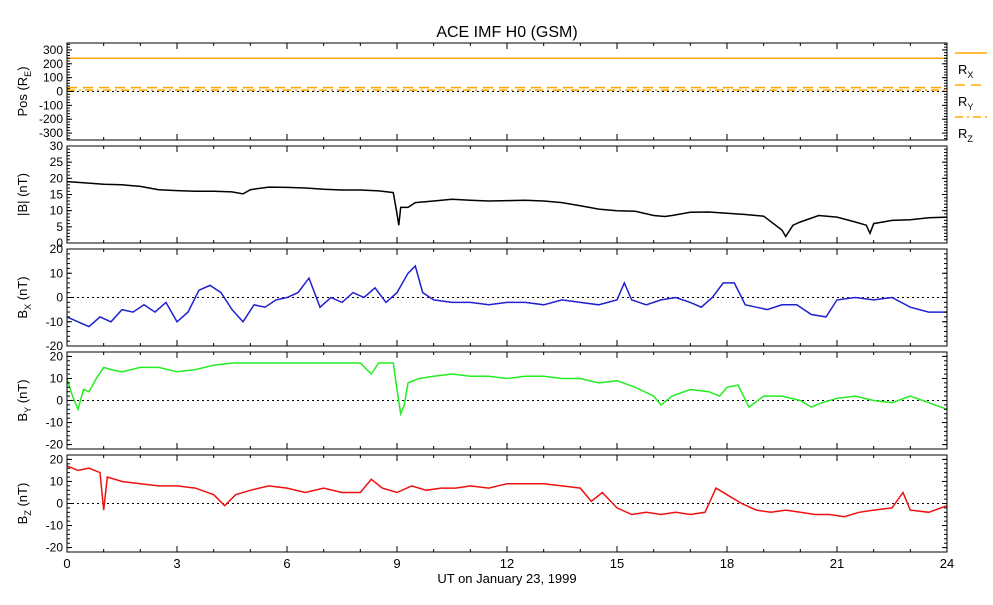  Describe the element at coordinates (506, 578) in the screenshot. I see `x-axis-label: UT on January 23, 1999` at that location.